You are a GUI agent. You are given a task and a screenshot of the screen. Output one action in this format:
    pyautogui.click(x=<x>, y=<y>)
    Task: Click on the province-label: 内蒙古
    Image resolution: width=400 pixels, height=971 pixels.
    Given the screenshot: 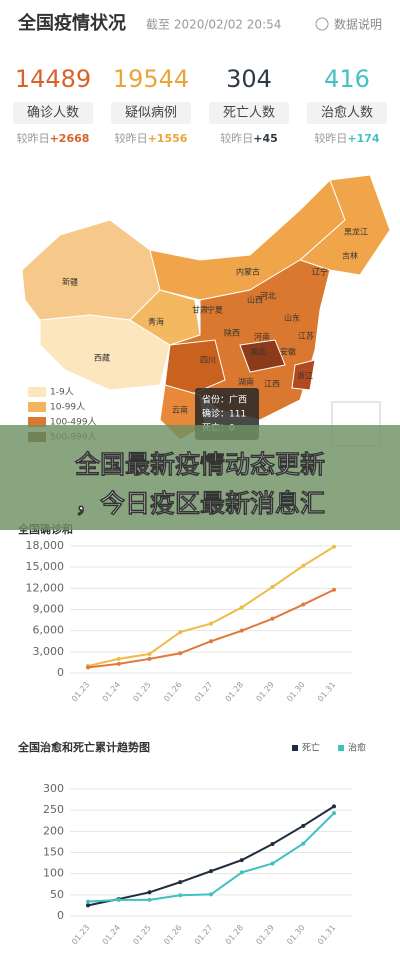 What is the action you would take?
    pyautogui.click(x=248, y=272)
    